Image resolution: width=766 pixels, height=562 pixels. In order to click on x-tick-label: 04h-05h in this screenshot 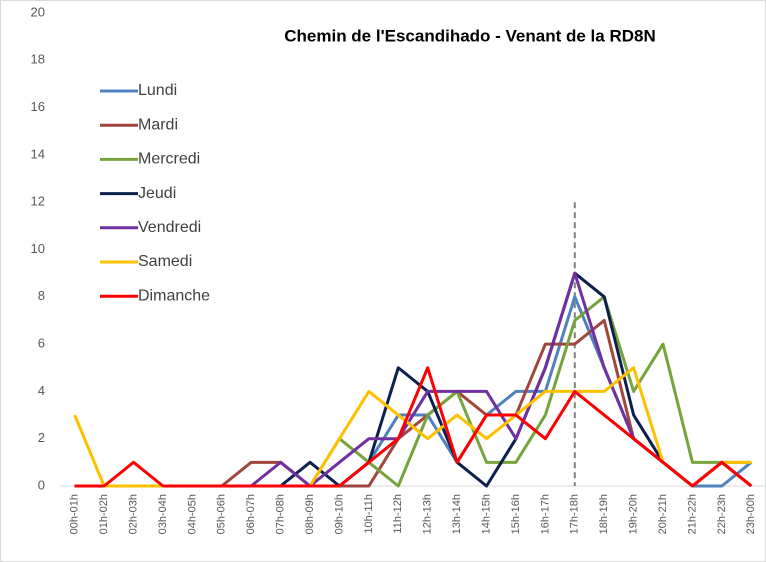, I will do `click(192, 514)`.